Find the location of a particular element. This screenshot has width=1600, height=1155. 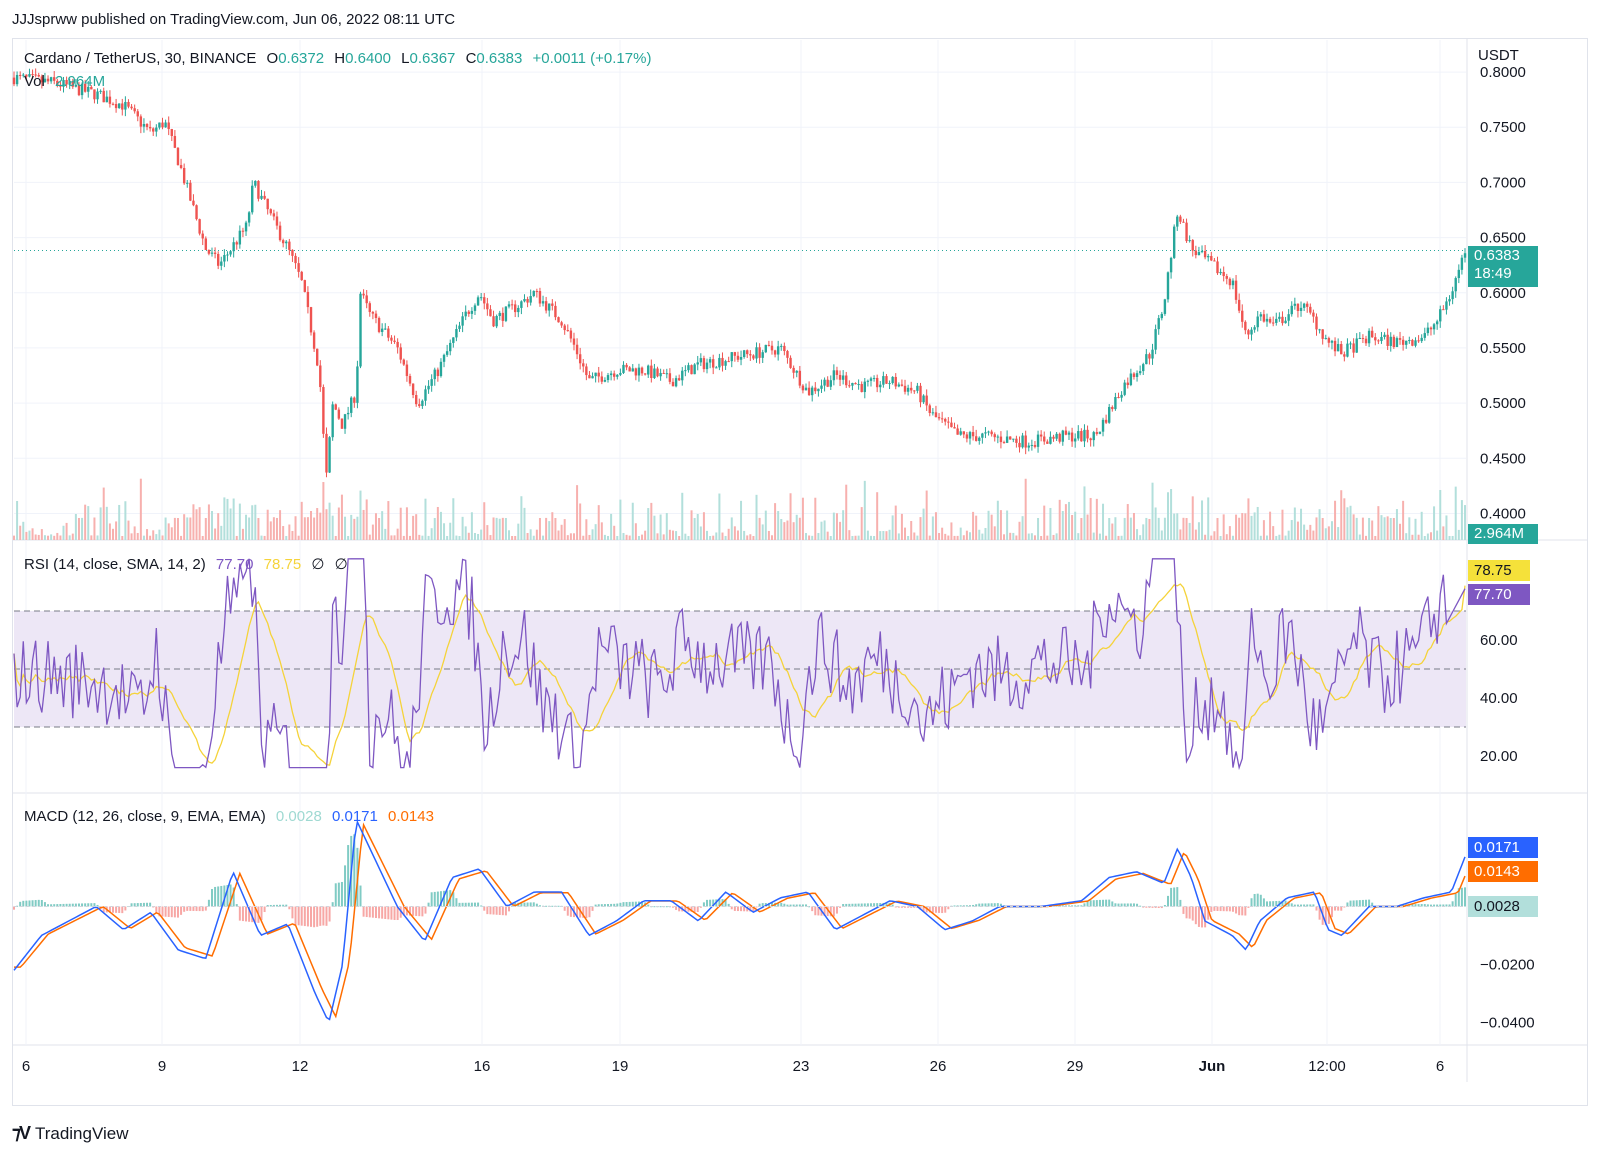

price-badge: 0.6383 18:49 is located at coordinates (1503, 266).